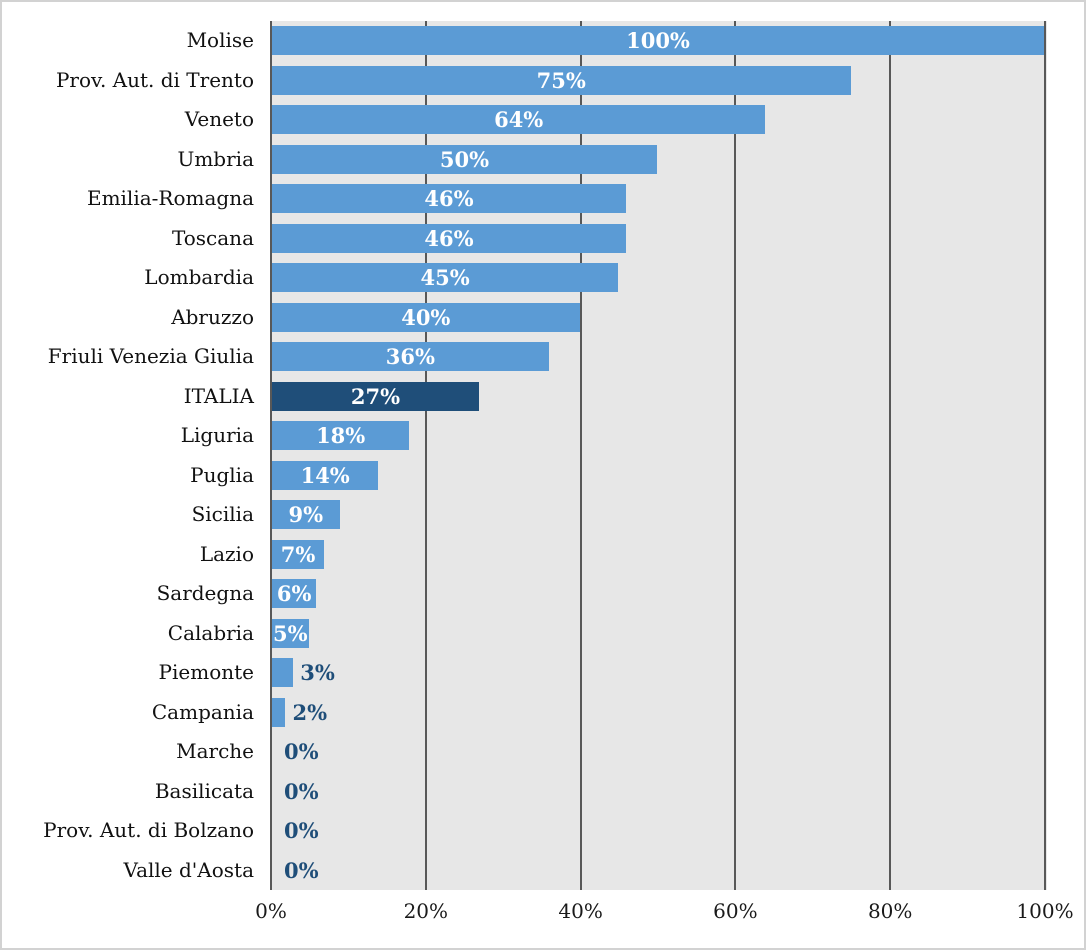 The width and height of the screenshot is (1086, 950). What do you see at coordinates (426, 911) in the screenshot?
I see `x-tick-label-20: 20%` at bounding box center [426, 911].